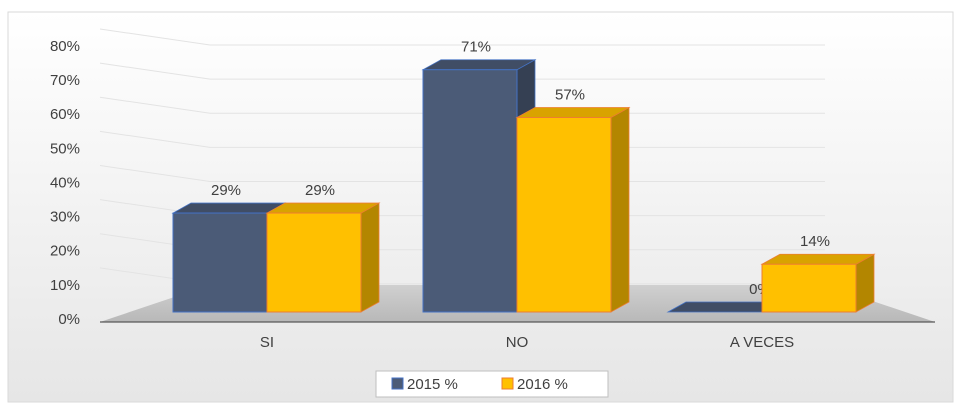  Describe the element at coordinates (815, 241) in the screenshot. I see `value-label: 14%` at that location.